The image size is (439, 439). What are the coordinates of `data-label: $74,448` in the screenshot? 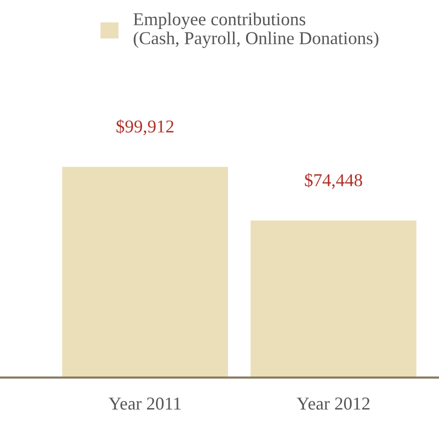 It's located at (333, 181).